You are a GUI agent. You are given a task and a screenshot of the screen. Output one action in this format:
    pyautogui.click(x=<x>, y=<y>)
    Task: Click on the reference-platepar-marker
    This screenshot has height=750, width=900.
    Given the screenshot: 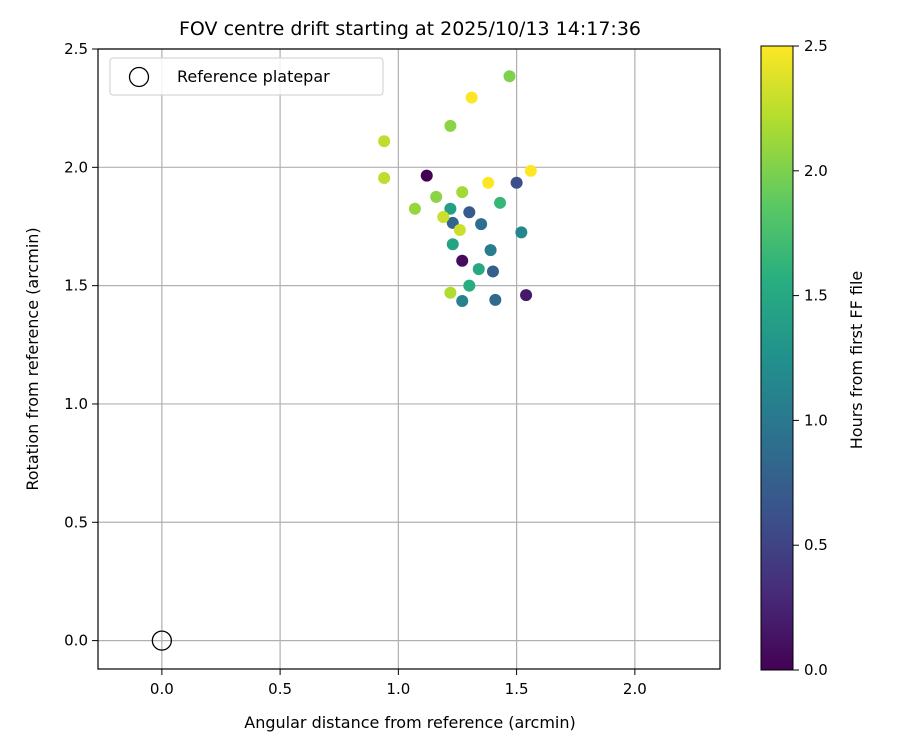 What is the action you would take?
    pyautogui.click(x=162, y=640)
    